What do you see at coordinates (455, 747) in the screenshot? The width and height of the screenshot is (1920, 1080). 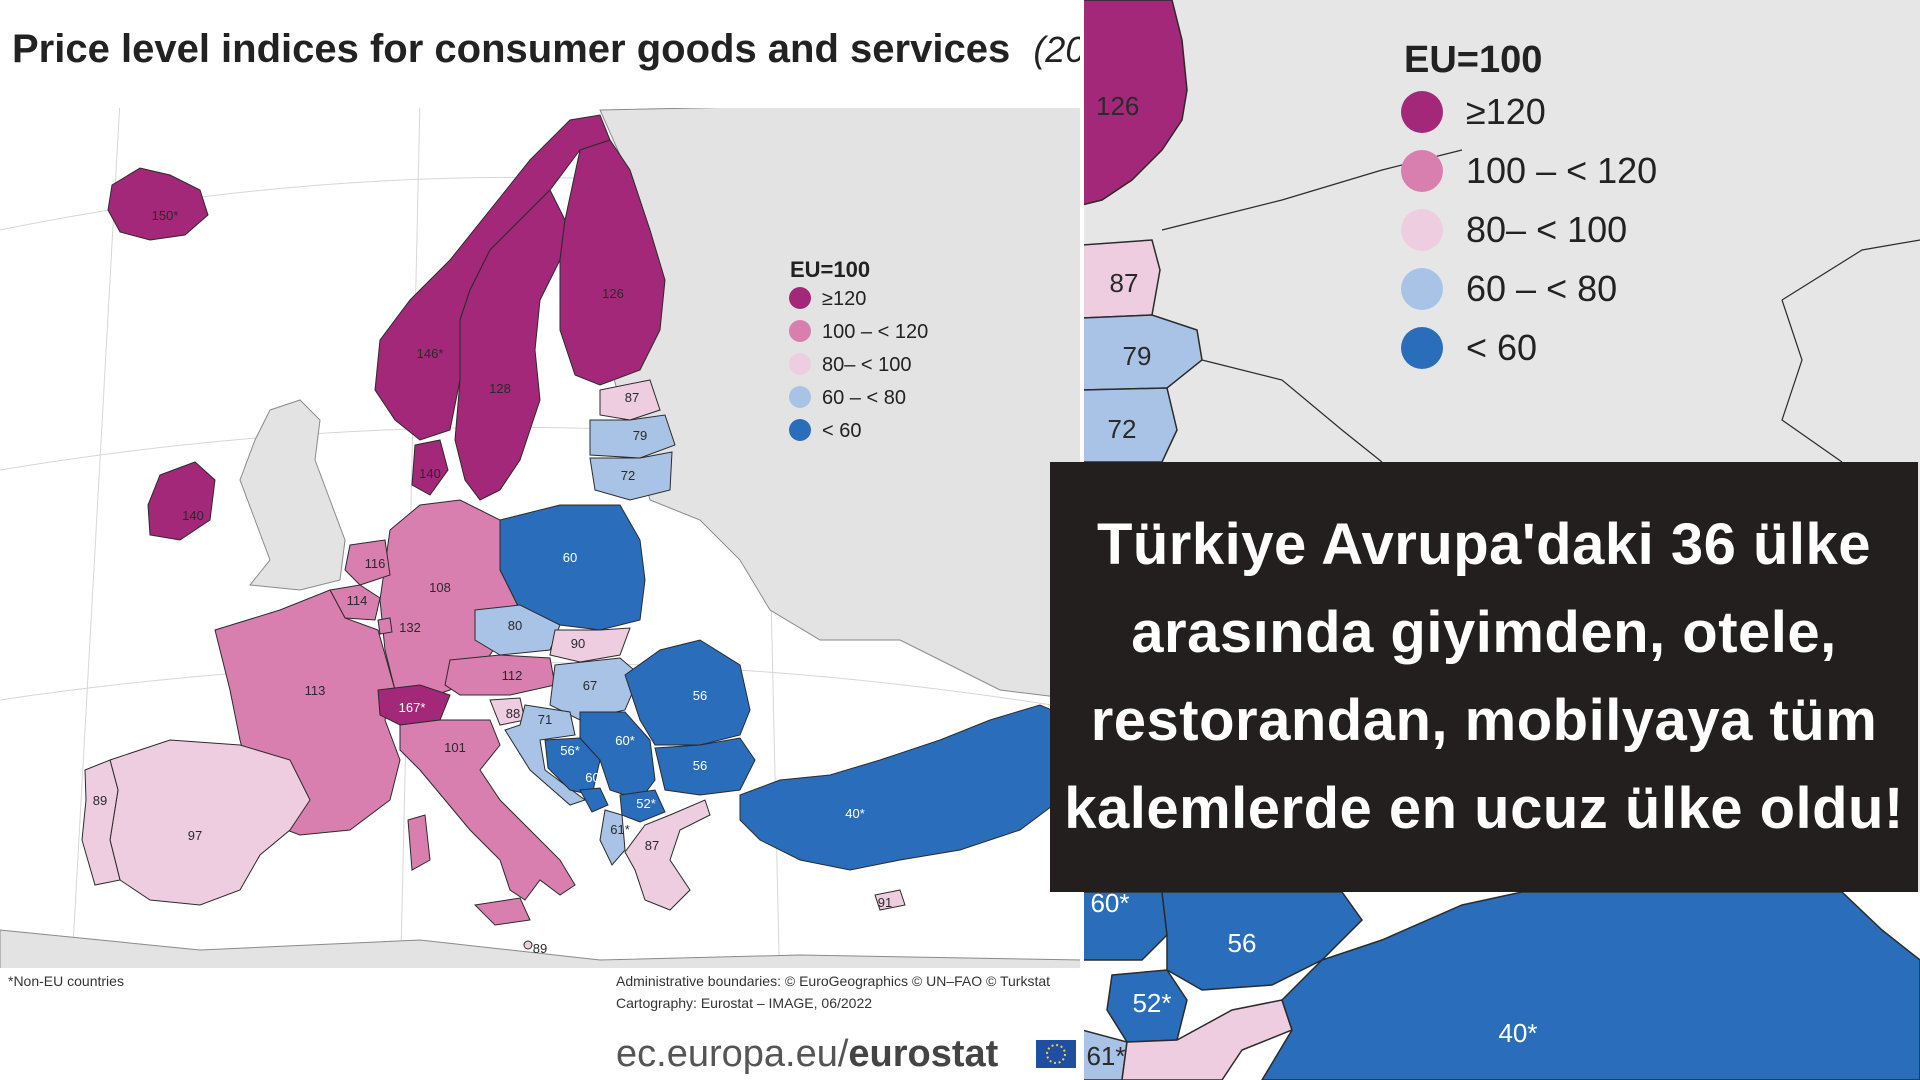 I see `value-italy: 101` at bounding box center [455, 747].